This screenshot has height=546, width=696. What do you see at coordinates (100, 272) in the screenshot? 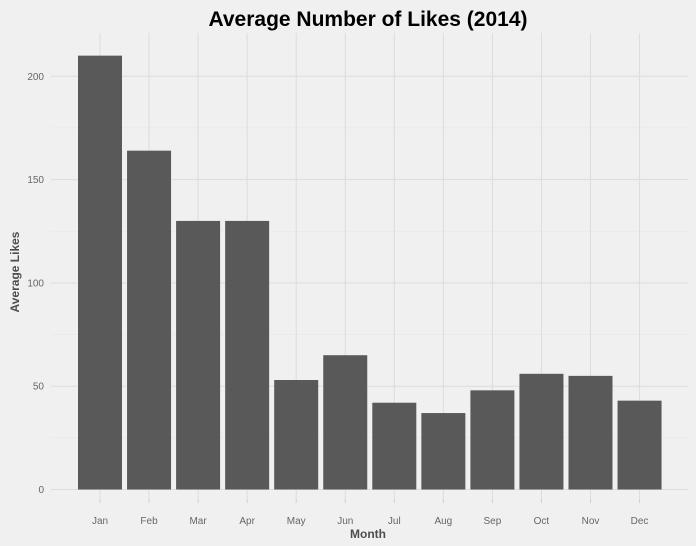
I see `bar-jan` at bounding box center [100, 272].